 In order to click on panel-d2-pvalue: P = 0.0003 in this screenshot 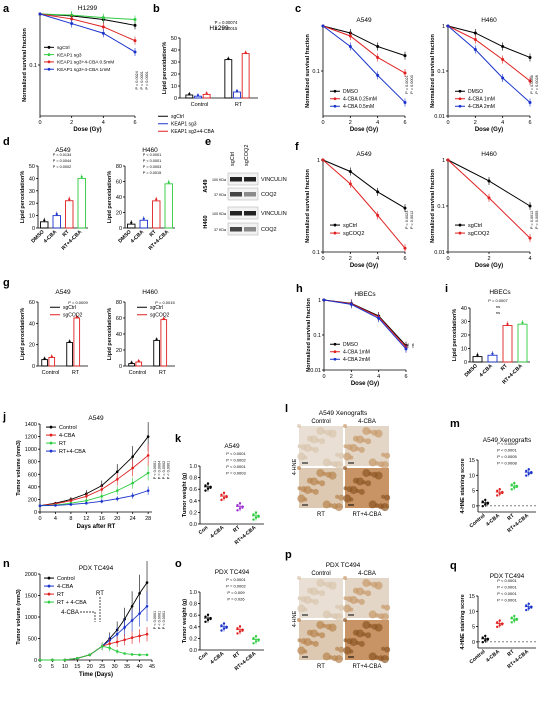, I will do `click(152, 167)`.